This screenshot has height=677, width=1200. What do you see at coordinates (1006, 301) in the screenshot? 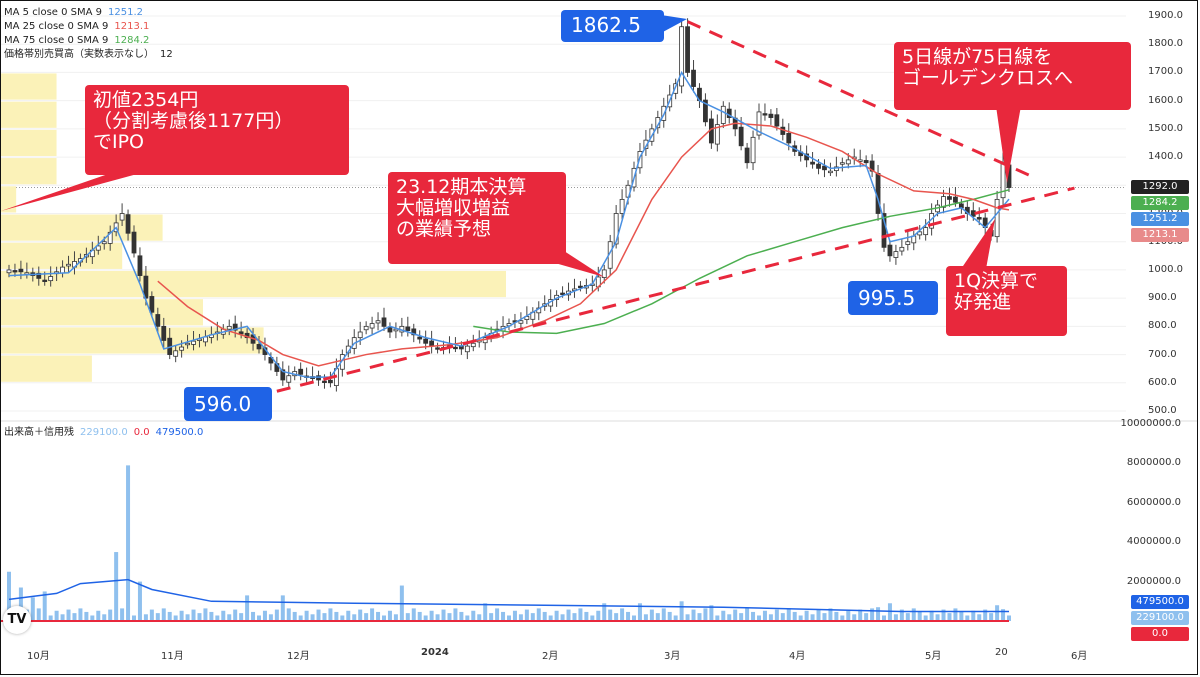
I see `callout-q1: 1Q決算で 好発進` at bounding box center [1006, 301].